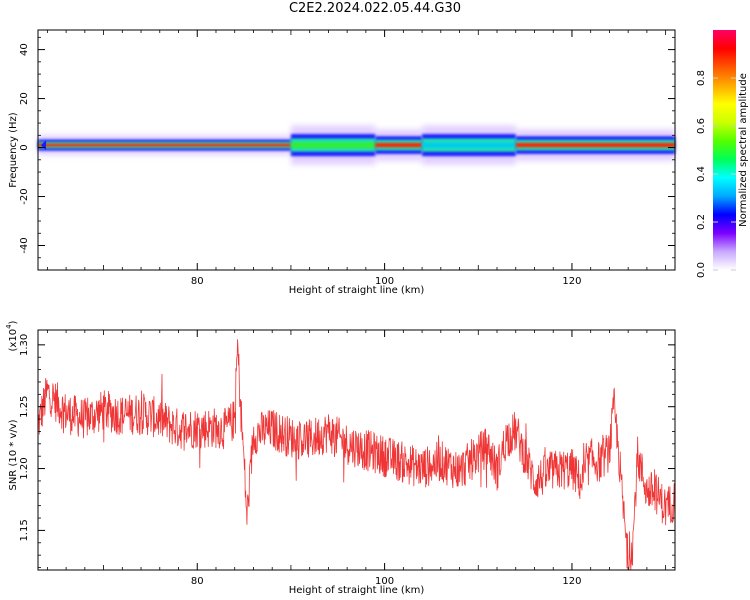  I want to click on colorbar-ticks: 0.0 0.2 0.4 0.6 0.8, so click(716, 174).